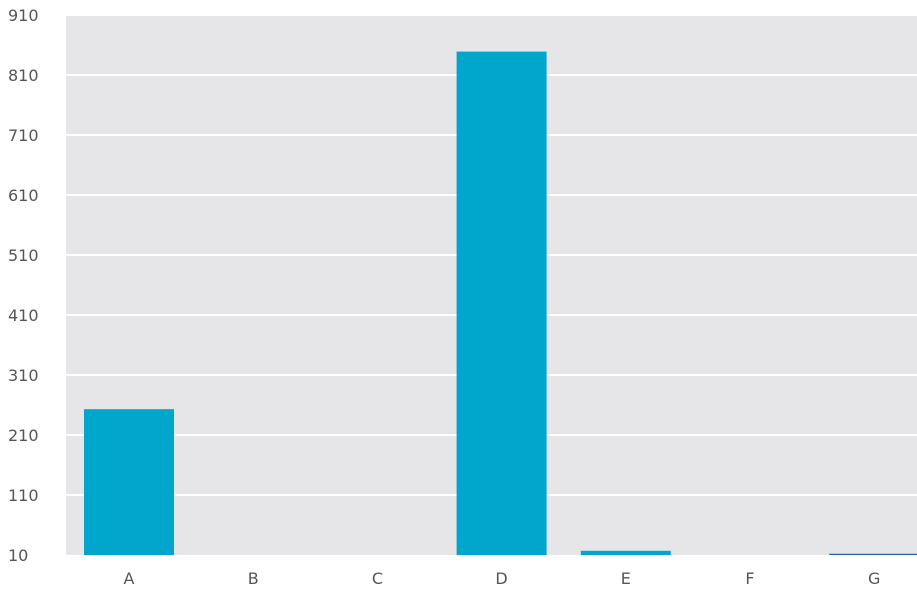  I want to click on x-tick-label: E, so click(626, 578).